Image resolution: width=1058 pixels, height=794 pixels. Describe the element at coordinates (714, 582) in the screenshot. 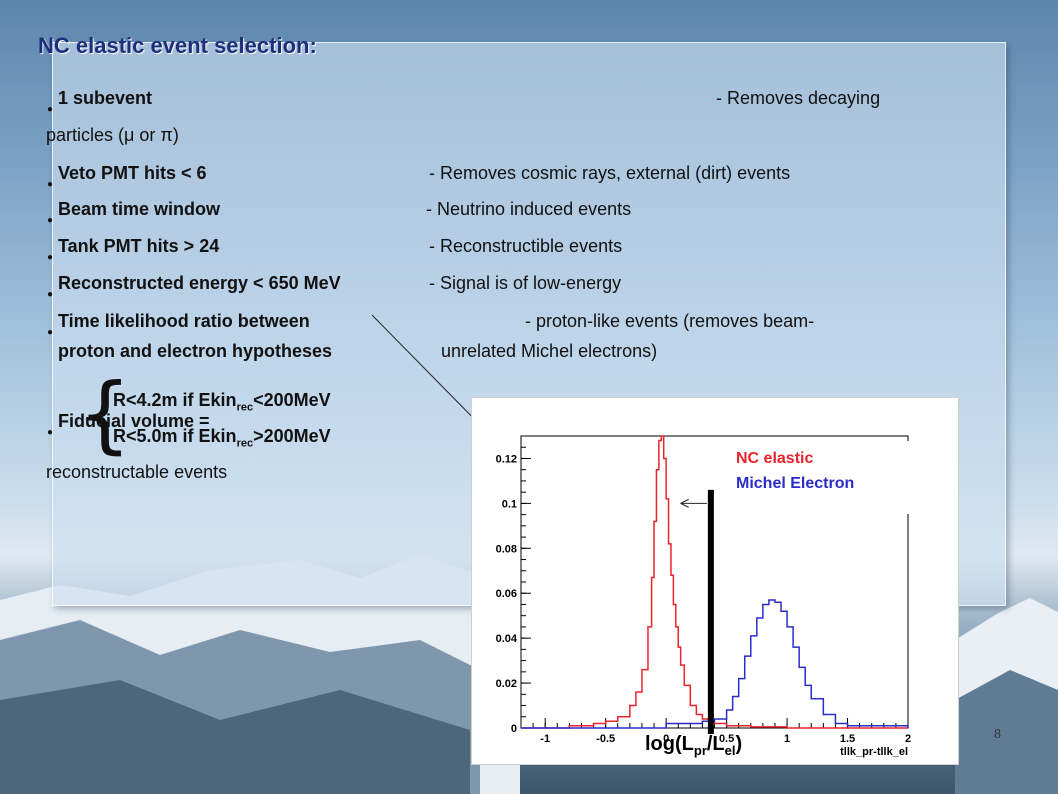

I see `series-nc-elastic-line` at that location.